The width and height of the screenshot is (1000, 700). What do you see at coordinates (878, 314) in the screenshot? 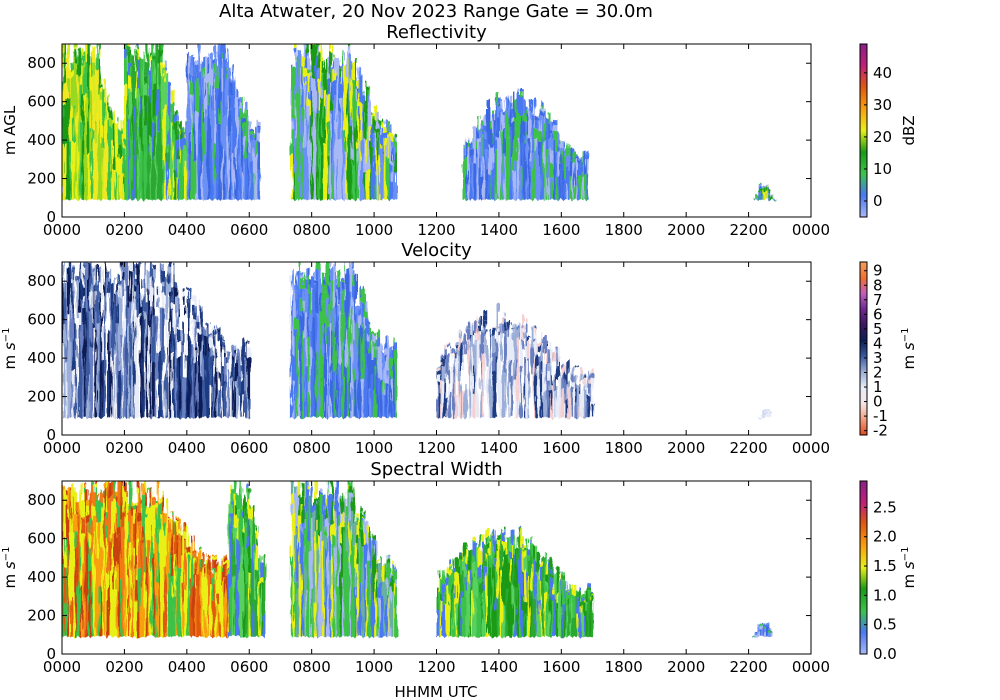
I see `colorbar-tick-label: 6` at bounding box center [878, 314].